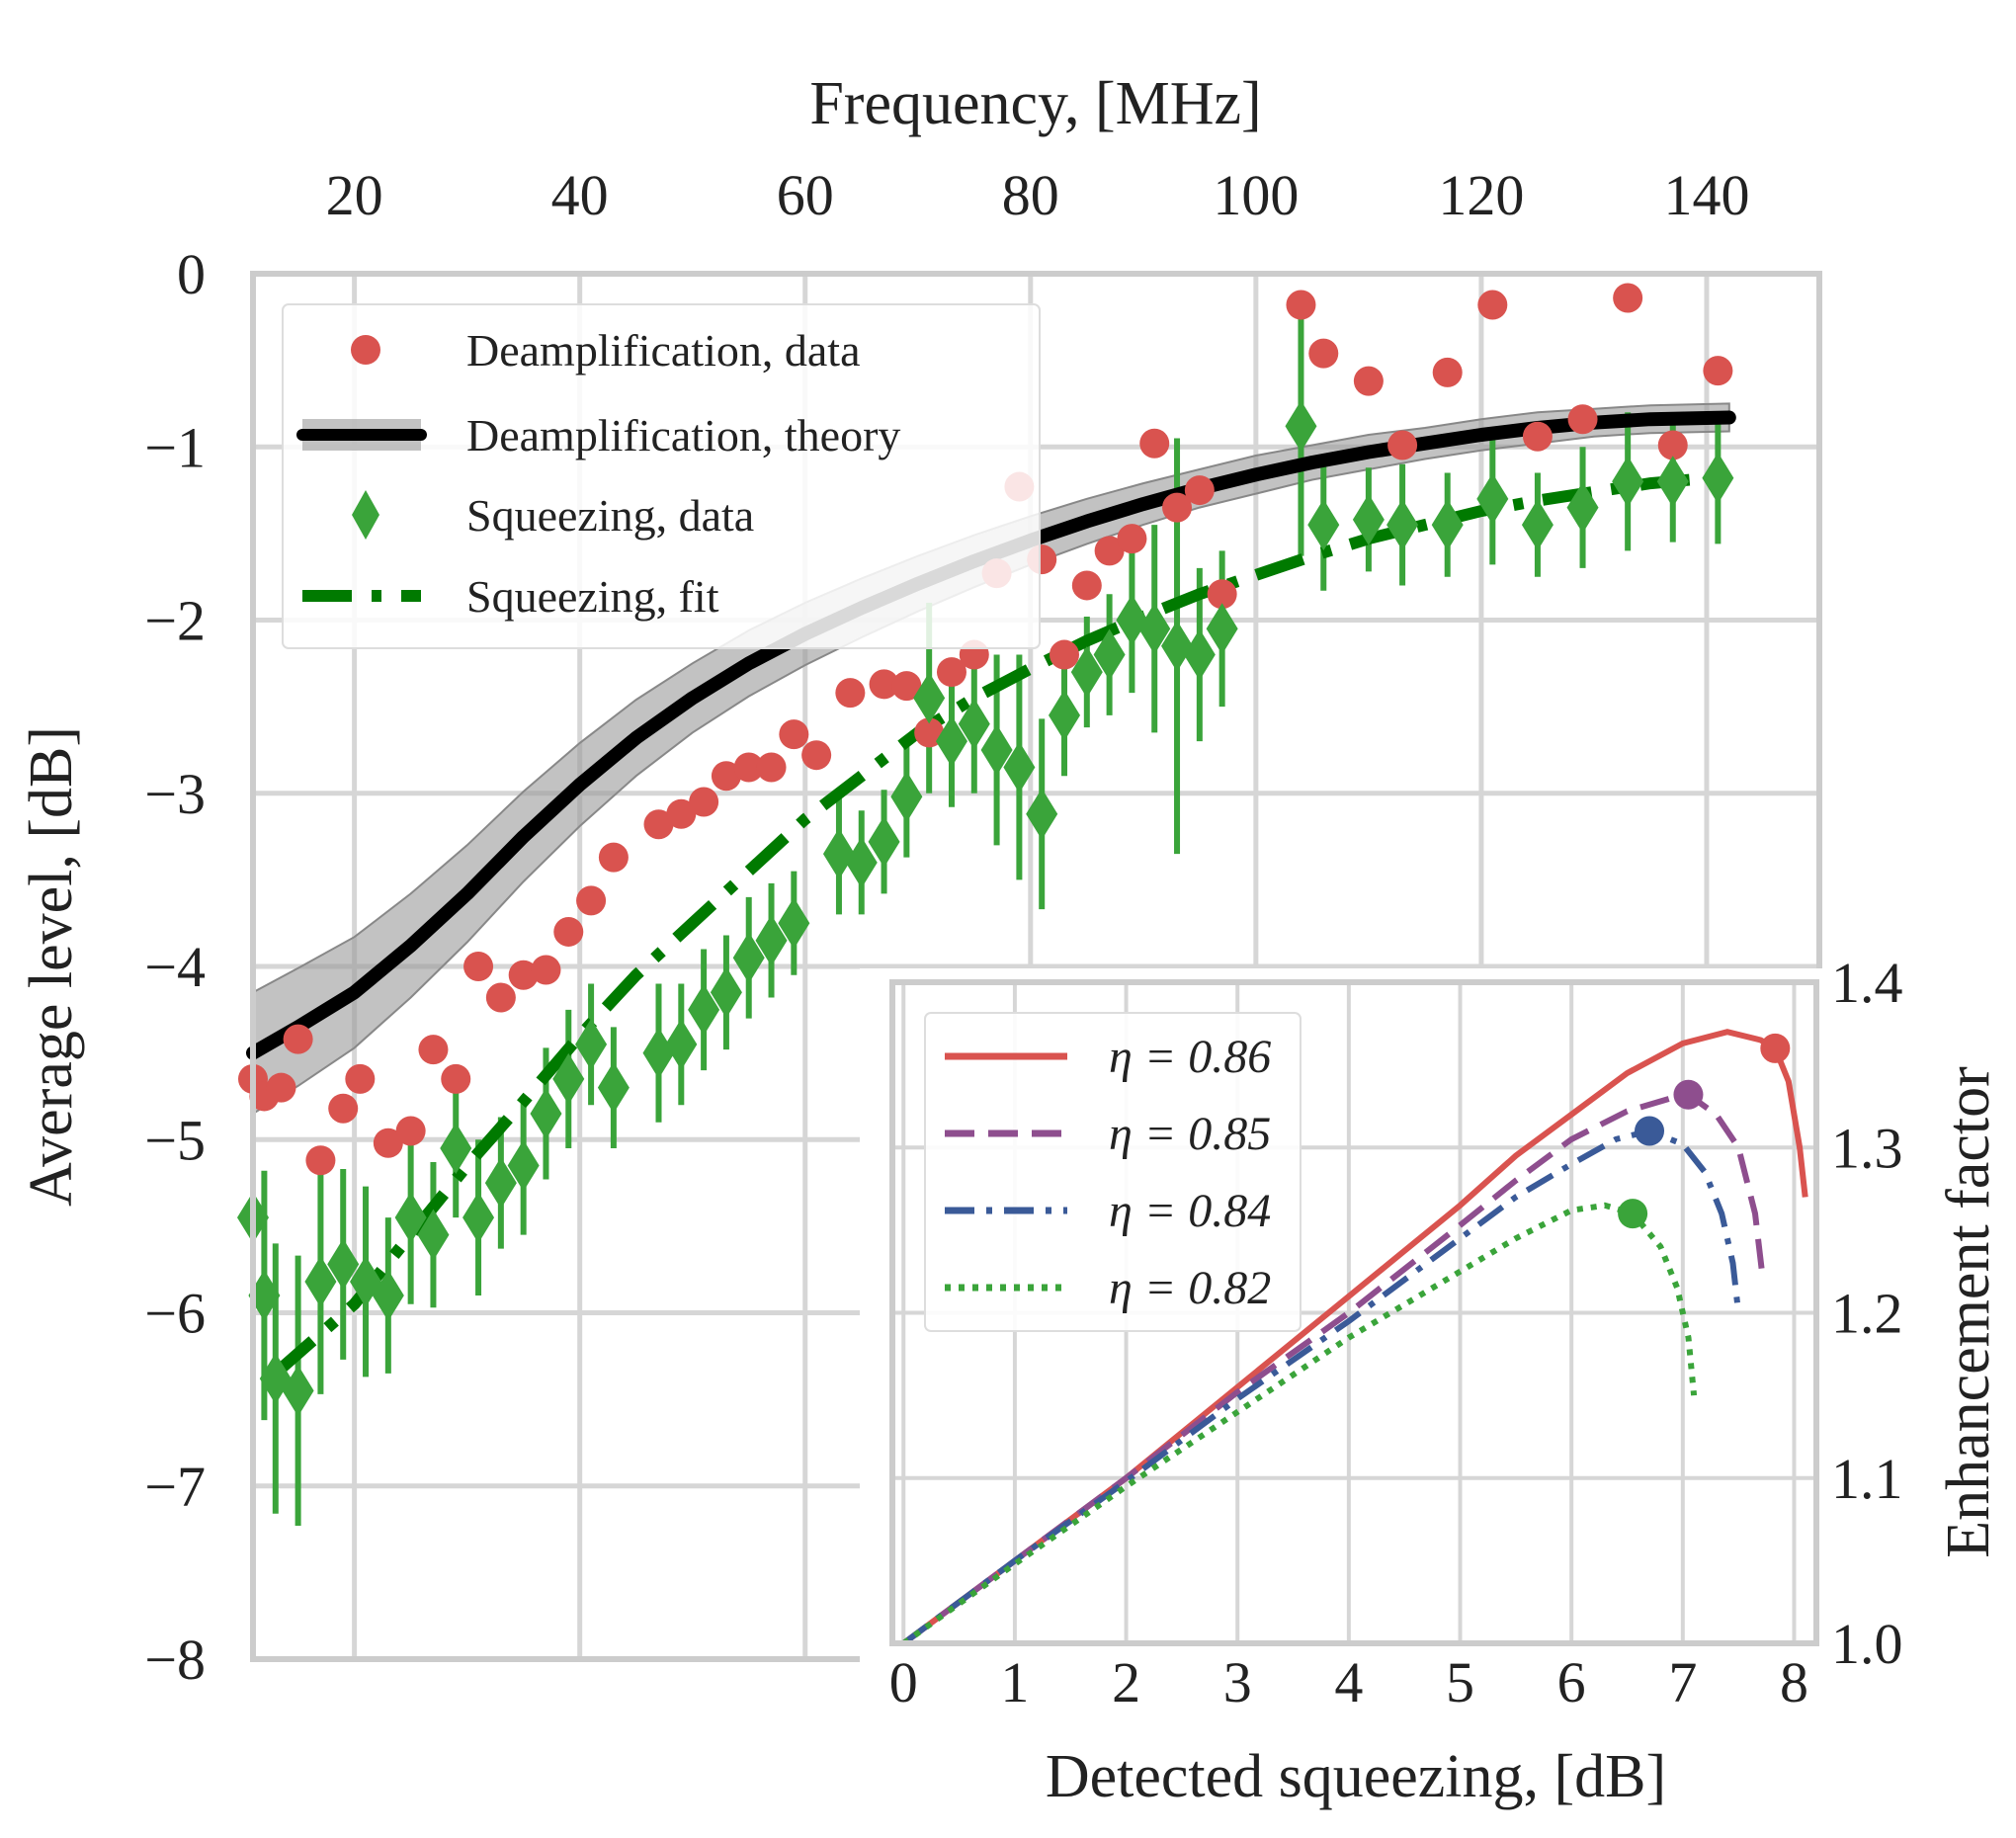 The width and height of the screenshot is (2016, 1838). I want to click on main-xtick-label: 40, so click(580, 195).